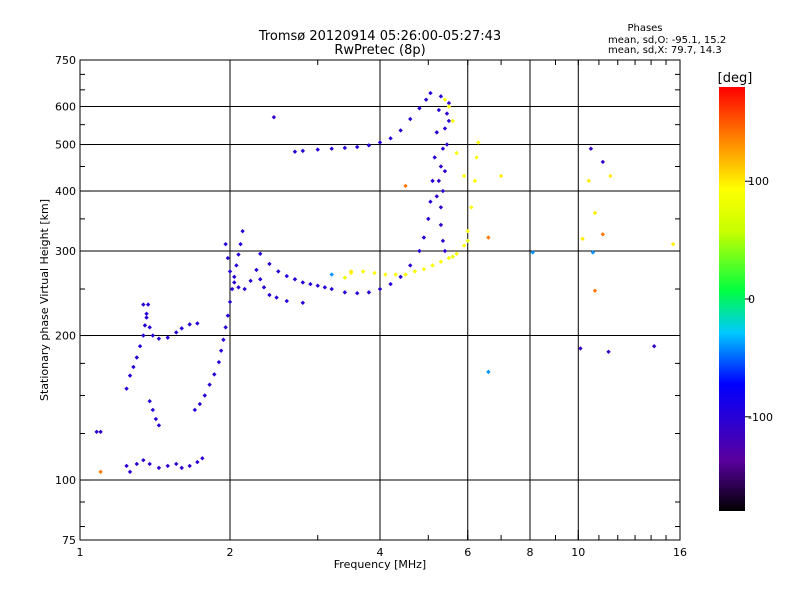 The height and width of the screenshot is (600, 800). What do you see at coordinates (65, 480) in the screenshot?
I see `y-tick-label: 100` at bounding box center [65, 480].